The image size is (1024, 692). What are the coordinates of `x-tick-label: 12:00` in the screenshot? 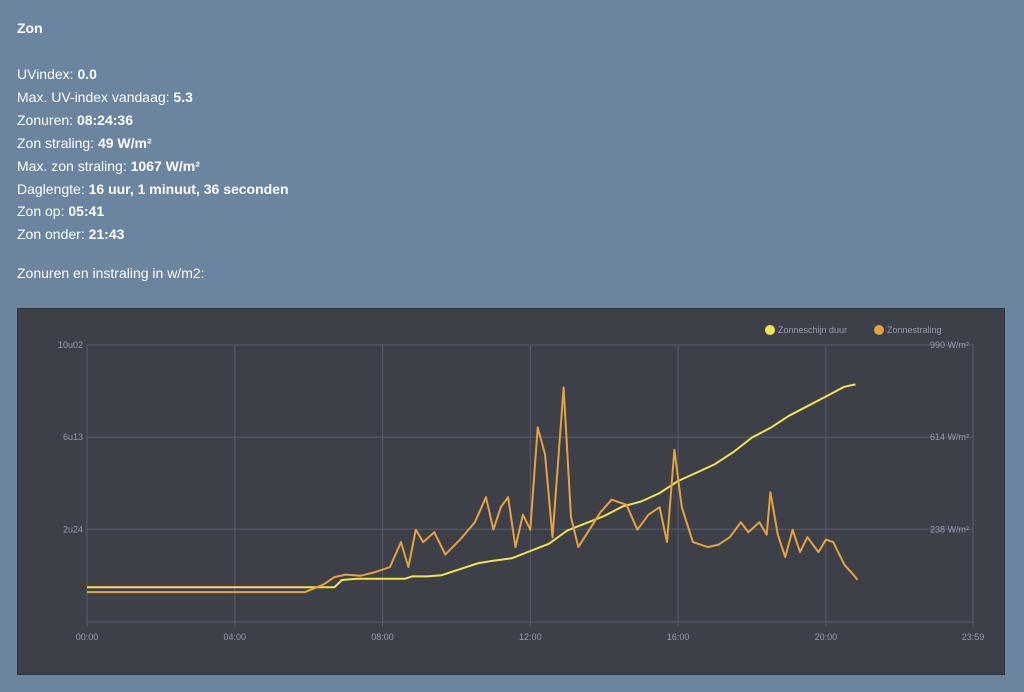 It's located at (530, 637).